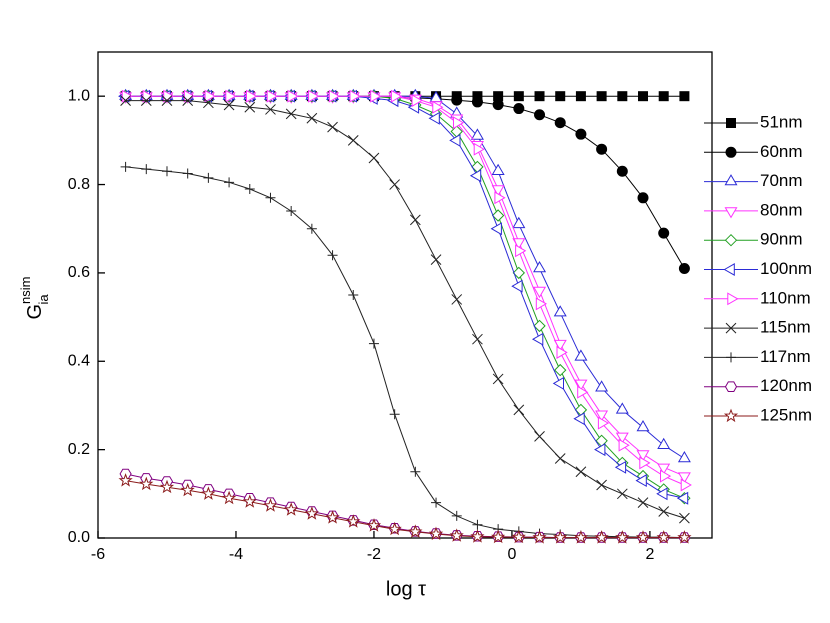 This screenshot has width=830, height=623. What do you see at coordinates (79, 360) in the screenshot?
I see `y-tick-label: 0.4` at bounding box center [79, 360].